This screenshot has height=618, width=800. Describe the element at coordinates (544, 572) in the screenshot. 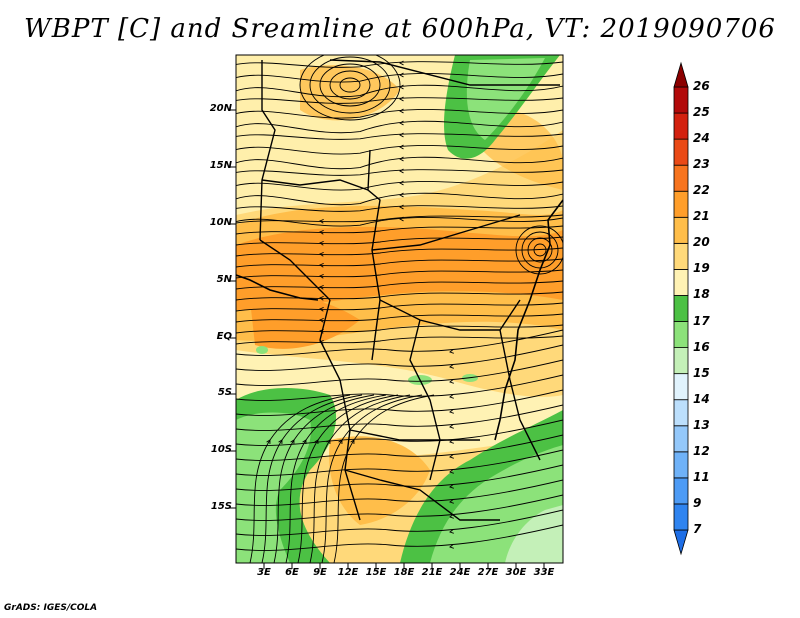

I see `longitude-label: 33E` at that location.